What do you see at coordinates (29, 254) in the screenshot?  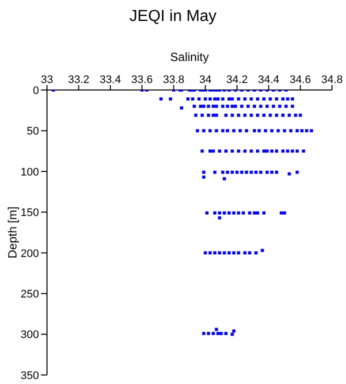 I see `y-tick-label: 200` at bounding box center [29, 254].